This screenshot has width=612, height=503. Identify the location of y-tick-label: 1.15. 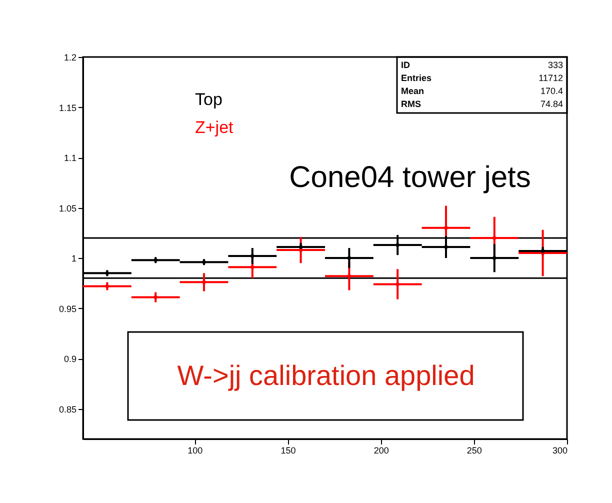
(67, 107).